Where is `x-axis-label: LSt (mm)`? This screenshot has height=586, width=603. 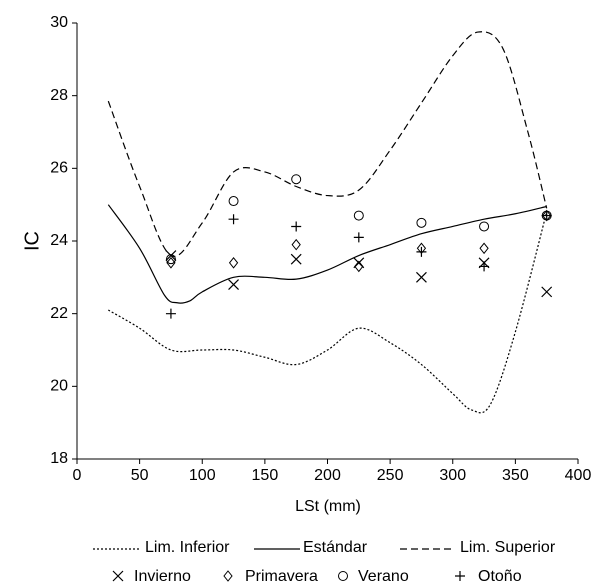 x-axis-label: LSt (mm) is located at coordinates (328, 506).